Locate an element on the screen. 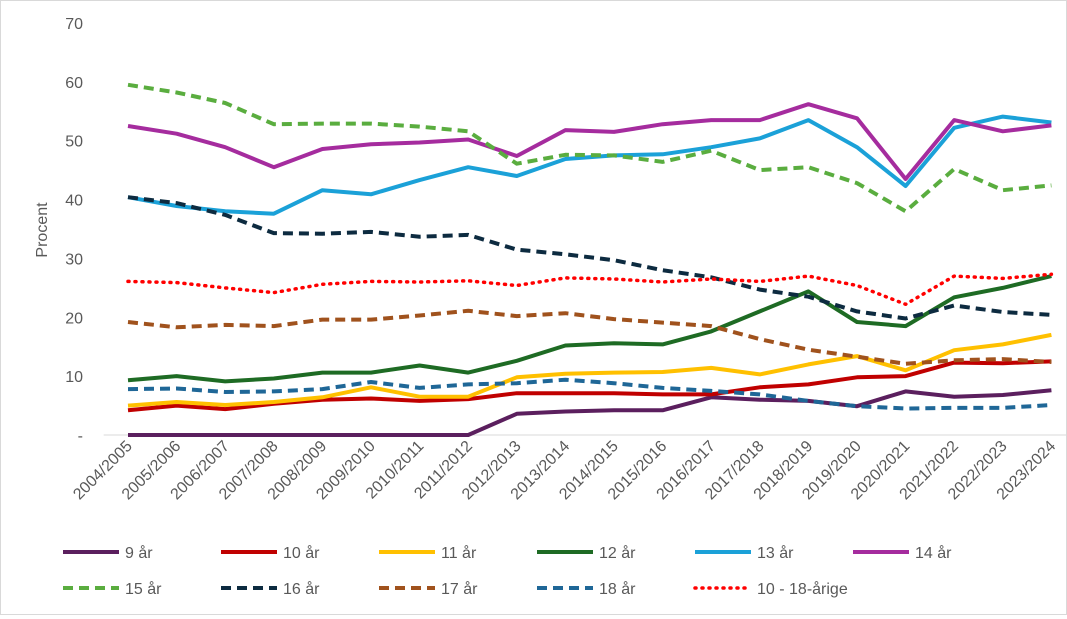  series-line-9-r is located at coordinates (590, 412).